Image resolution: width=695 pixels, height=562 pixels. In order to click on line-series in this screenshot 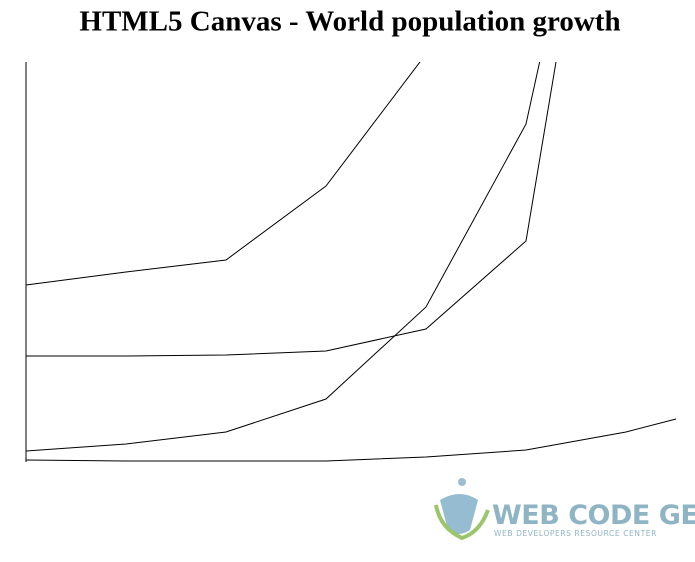, I will do `click(351, 440)`.